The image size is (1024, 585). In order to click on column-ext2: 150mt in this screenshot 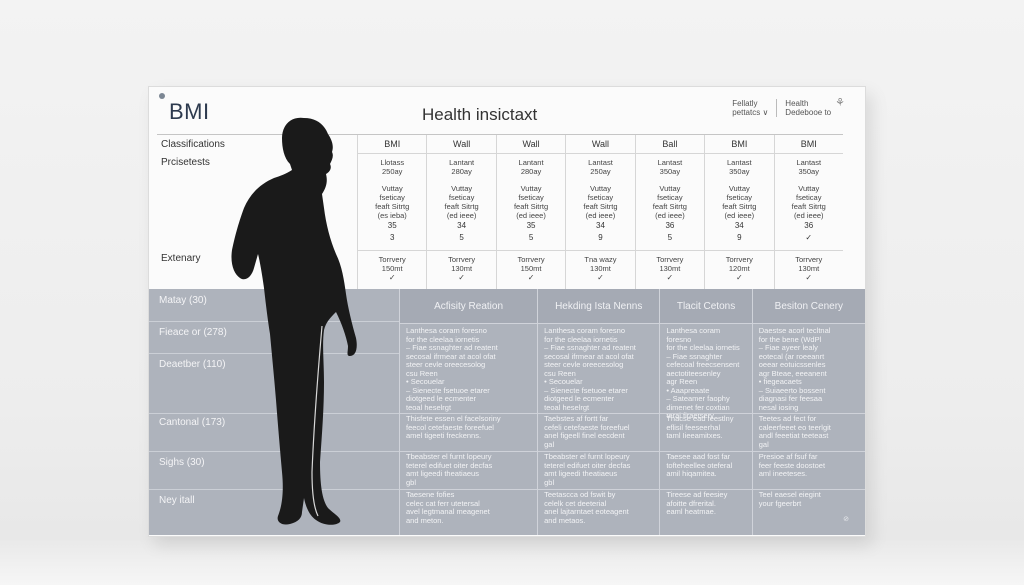, I will do `click(531, 268)`.